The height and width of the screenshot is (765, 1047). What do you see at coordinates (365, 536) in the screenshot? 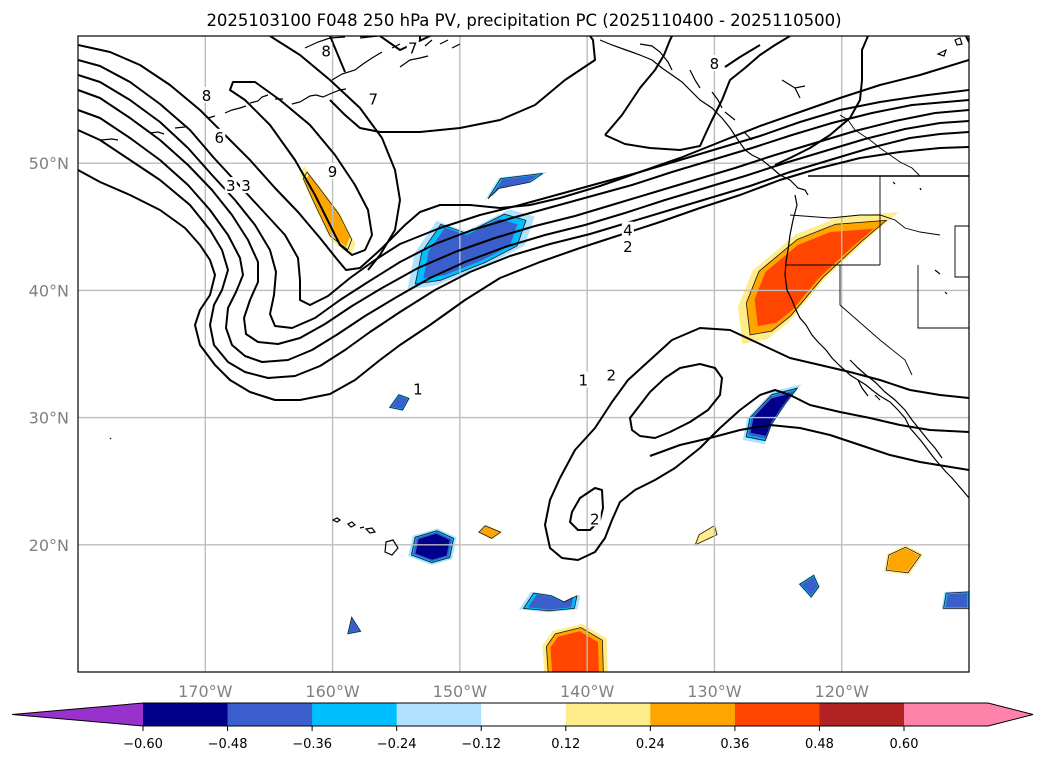
I see `coastline-hawaii` at bounding box center [365, 536].